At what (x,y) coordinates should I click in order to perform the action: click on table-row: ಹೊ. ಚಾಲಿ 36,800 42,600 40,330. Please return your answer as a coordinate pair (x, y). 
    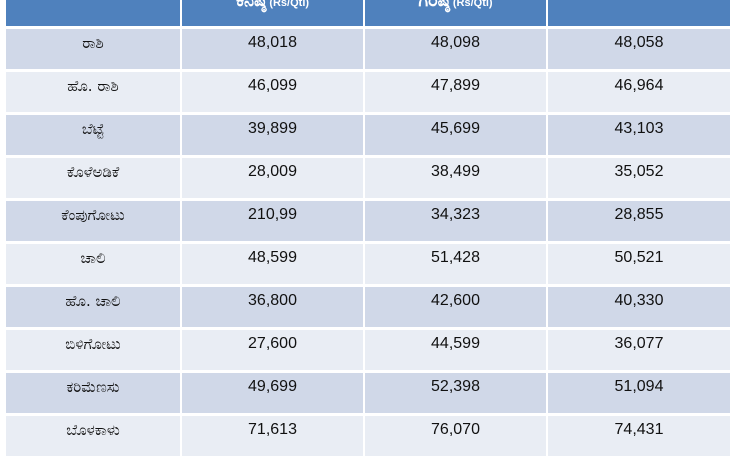
    Looking at the image, I should click on (368, 307).